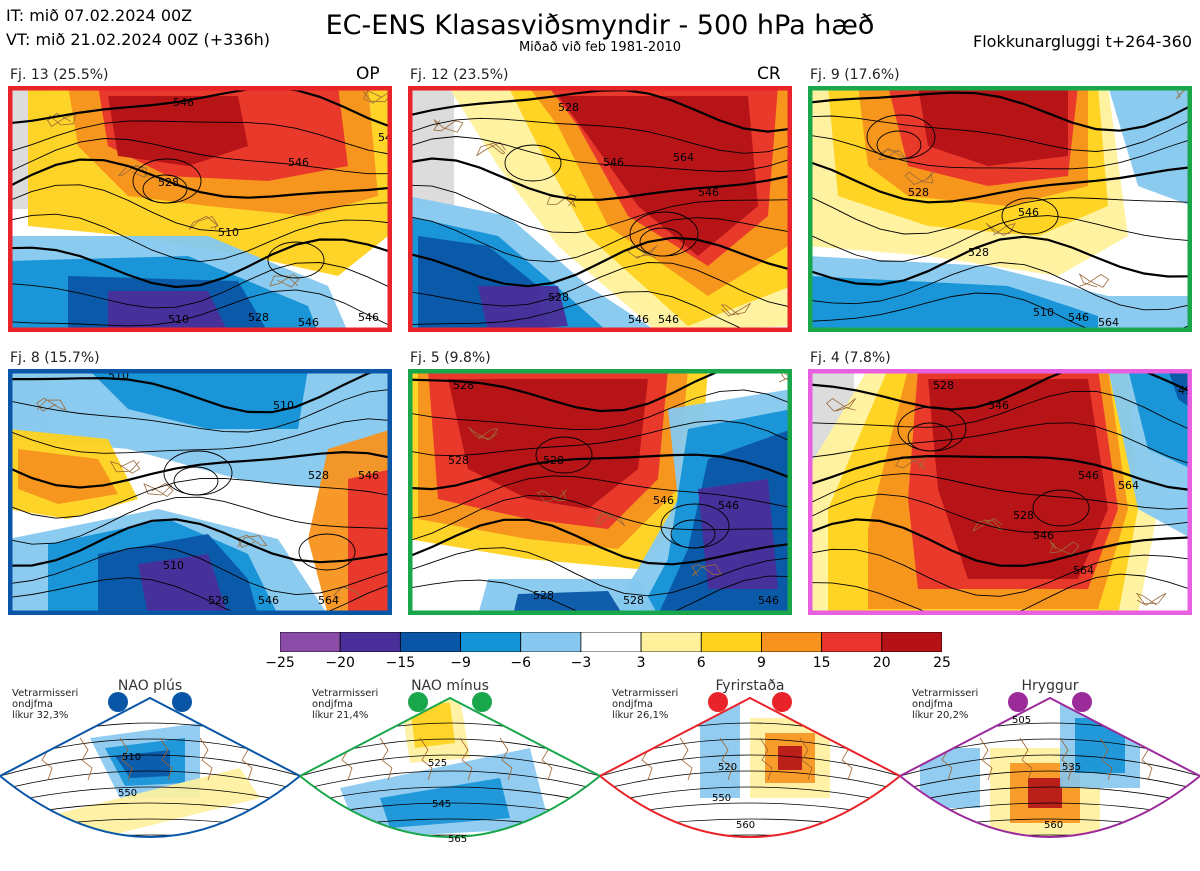 Image resolution: width=1200 pixels, height=871 pixels. I want to click on regime-contour-label: 565, so click(457, 839).